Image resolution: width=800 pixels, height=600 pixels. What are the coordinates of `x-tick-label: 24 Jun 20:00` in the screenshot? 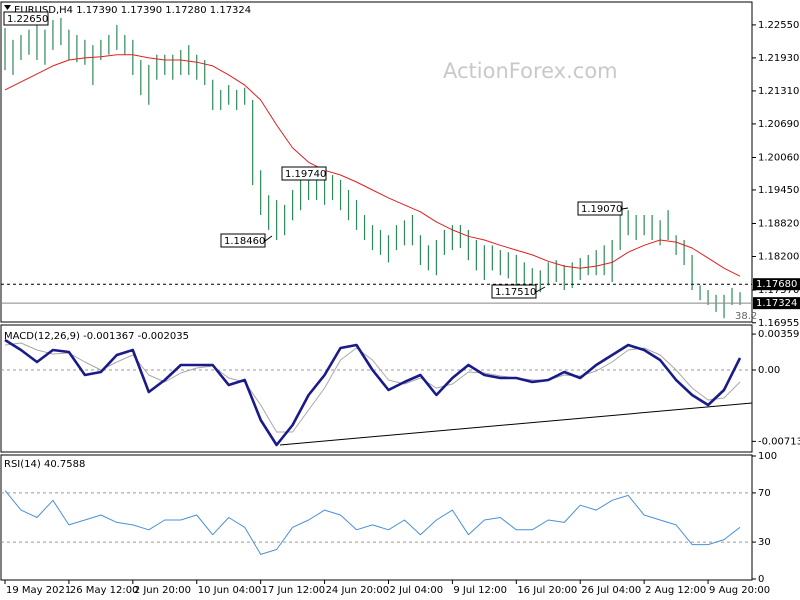 It's located at (358, 590).